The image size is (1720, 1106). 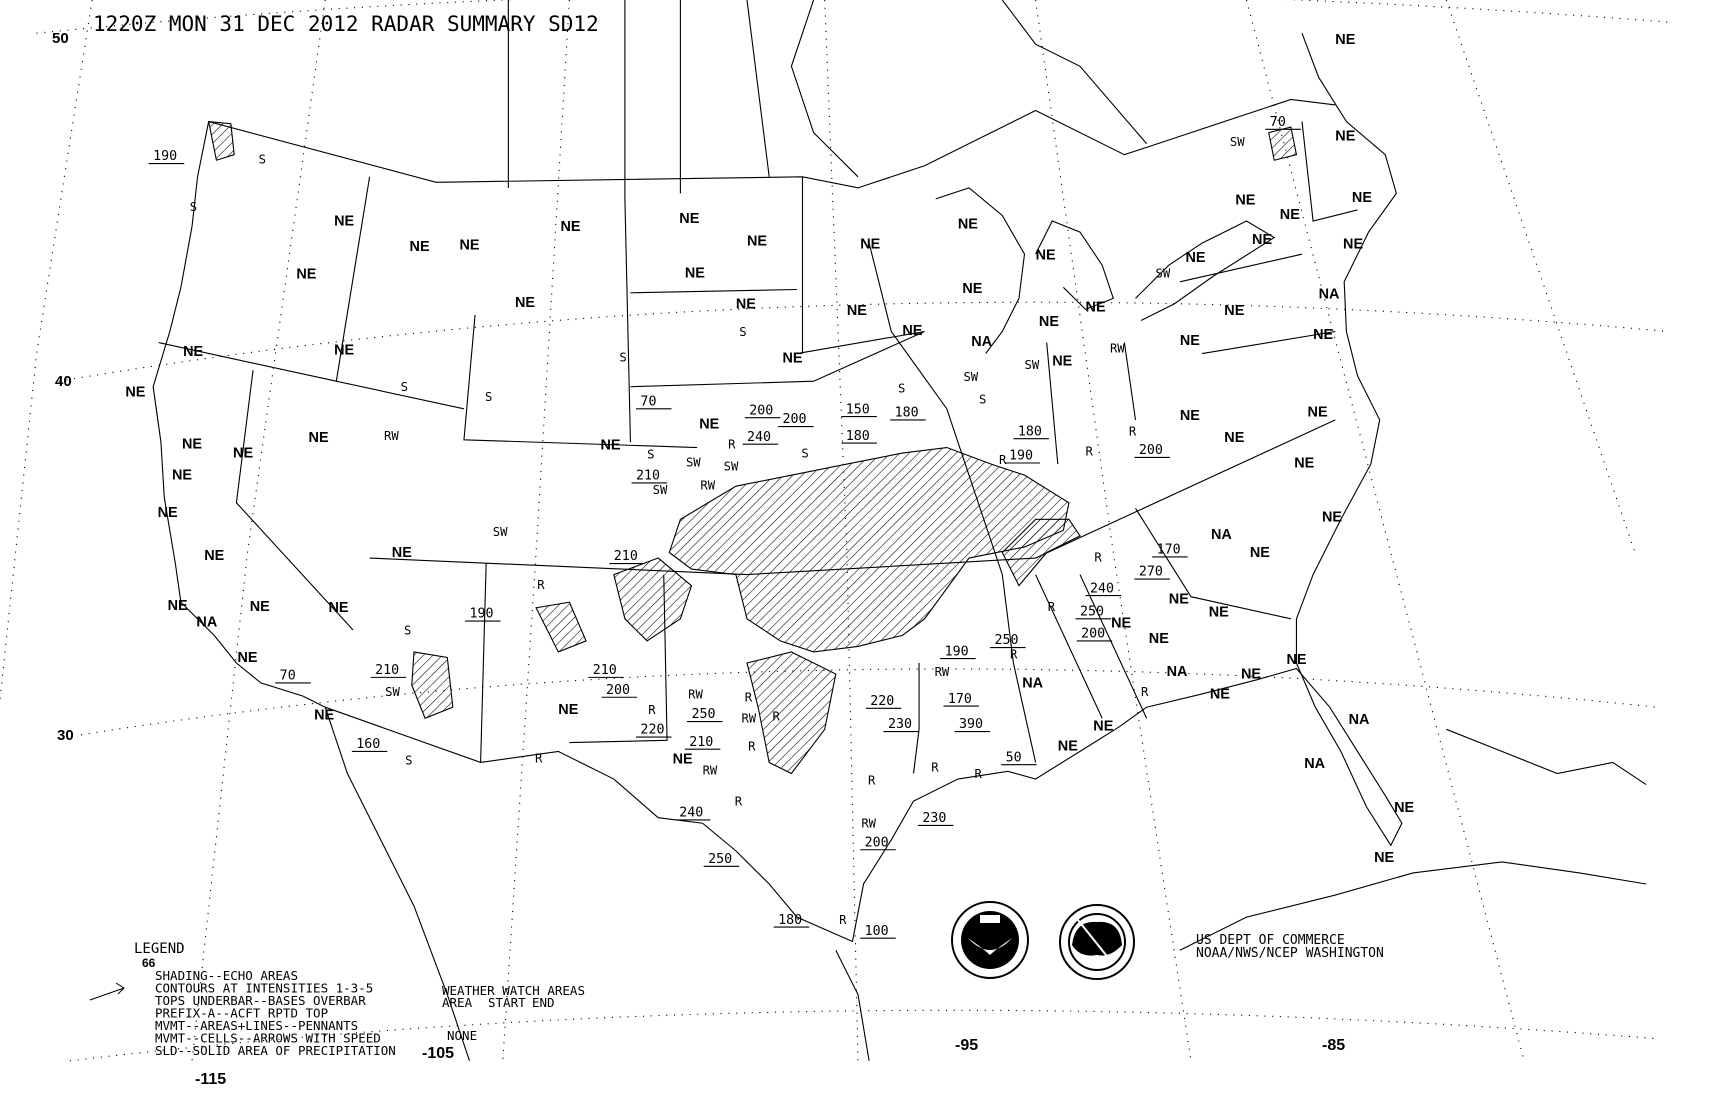 I want to click on legend-line: PREFIX-A--ACFT RPTD TOP, so click(x=241, y=1013).